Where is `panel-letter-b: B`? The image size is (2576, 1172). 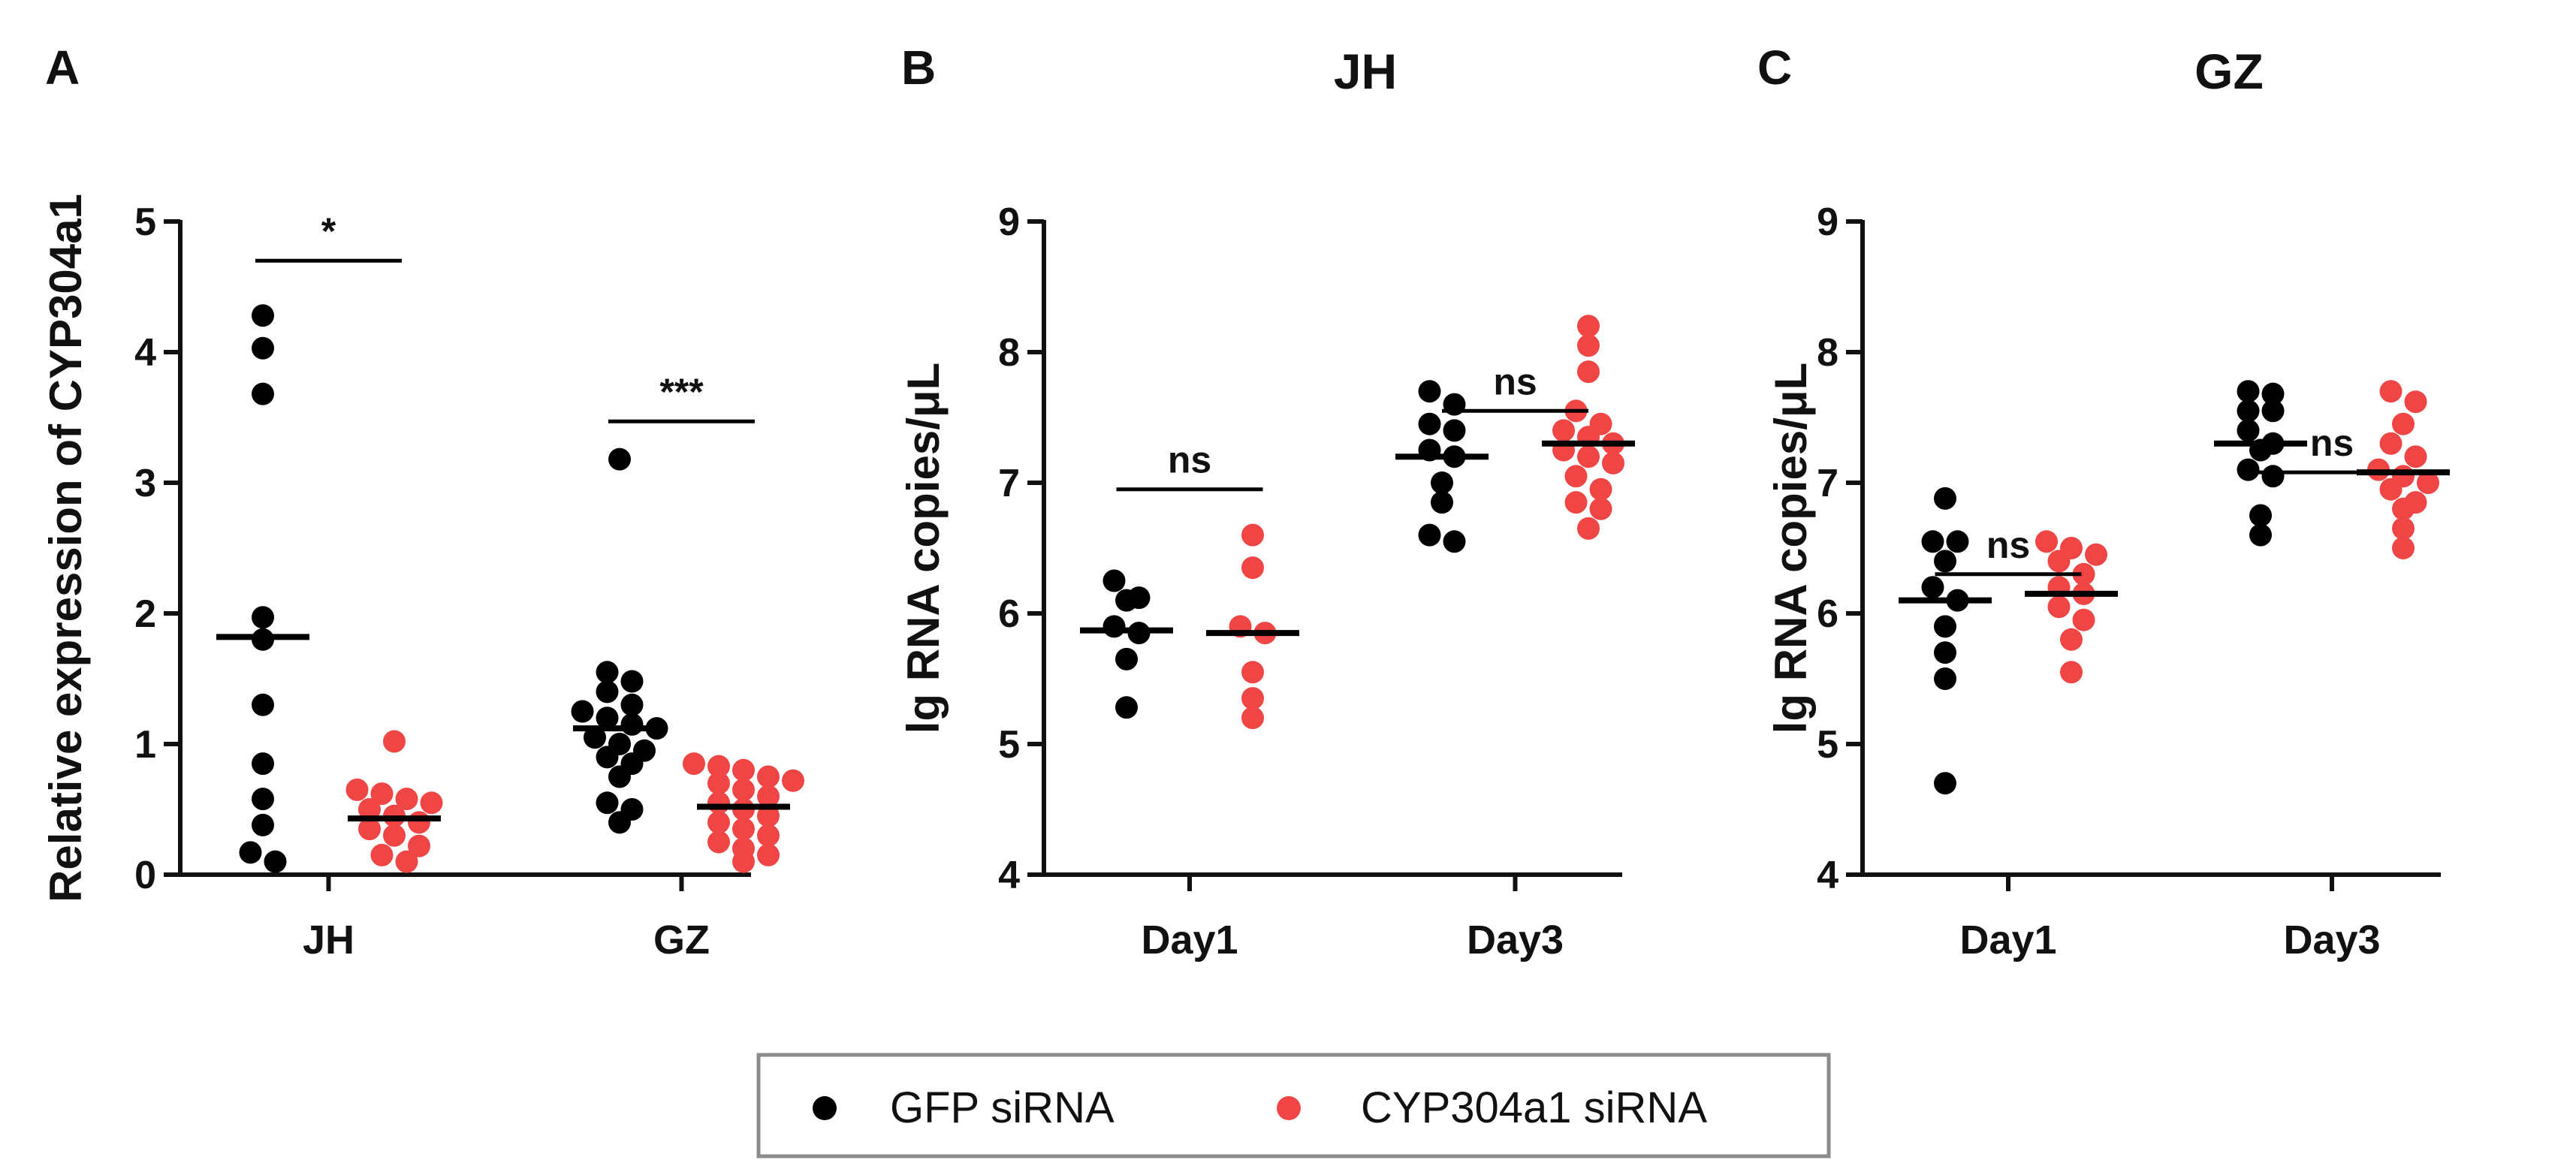
panel-letter-b: B is located at coordinates (919, 68).